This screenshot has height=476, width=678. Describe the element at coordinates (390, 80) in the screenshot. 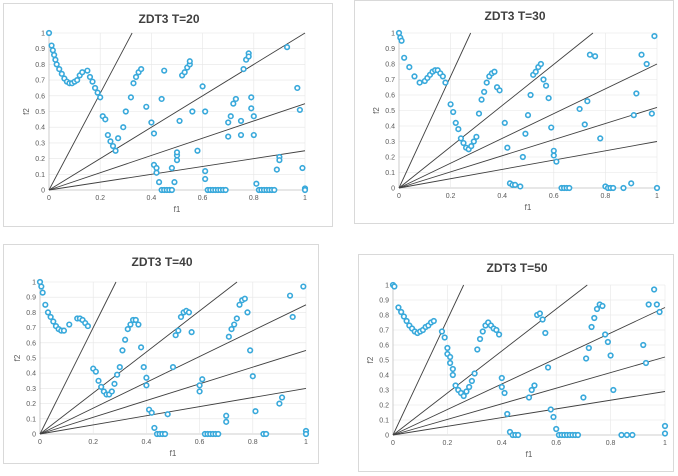

I see `y-tick-label: 0.7` at that location.